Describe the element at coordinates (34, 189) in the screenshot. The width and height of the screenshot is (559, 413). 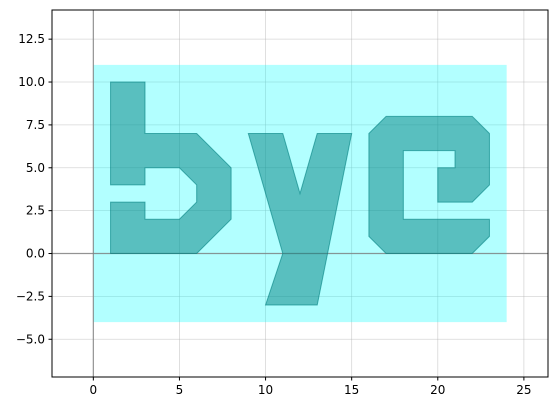
I see `y-axis-ticks: −5.0 −2.5 0.0 2.5 5.0 7.5 10.0 12.5` at that location.